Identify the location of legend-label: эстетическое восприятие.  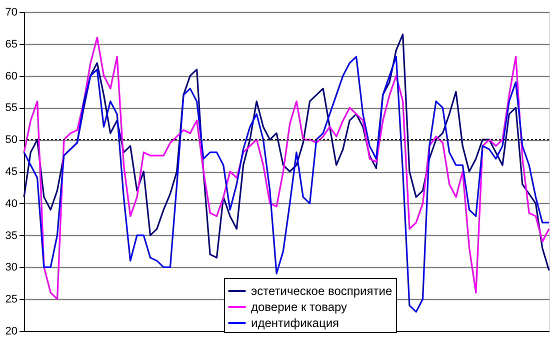
(321, 291).